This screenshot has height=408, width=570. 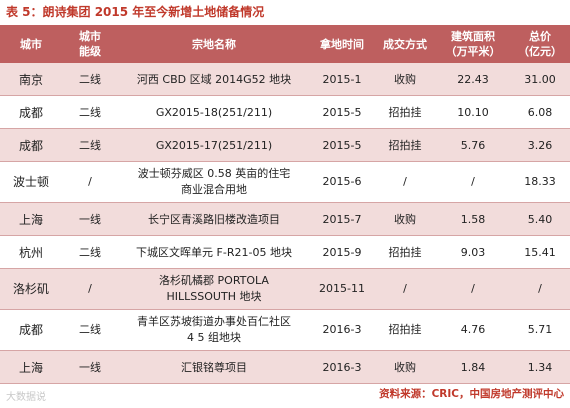 I want to click on parcel-name-cell: 汇银铭尊项目, so click(x=214, y=367).